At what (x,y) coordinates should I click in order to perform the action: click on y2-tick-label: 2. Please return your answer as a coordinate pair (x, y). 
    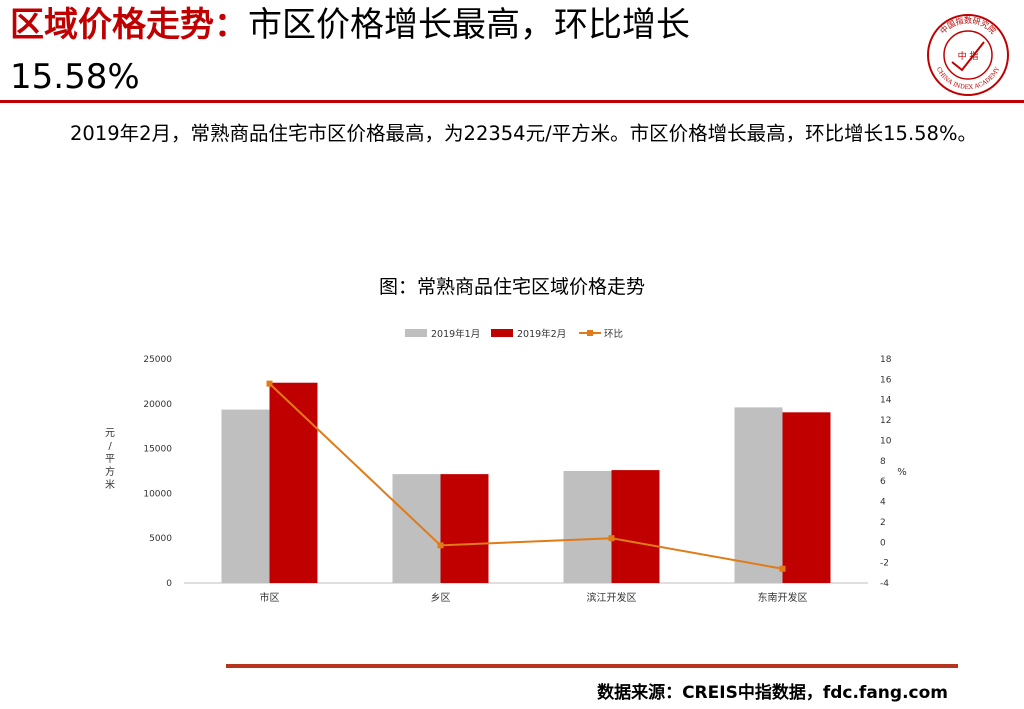
    Looking at the image, I should click on (883, 523).